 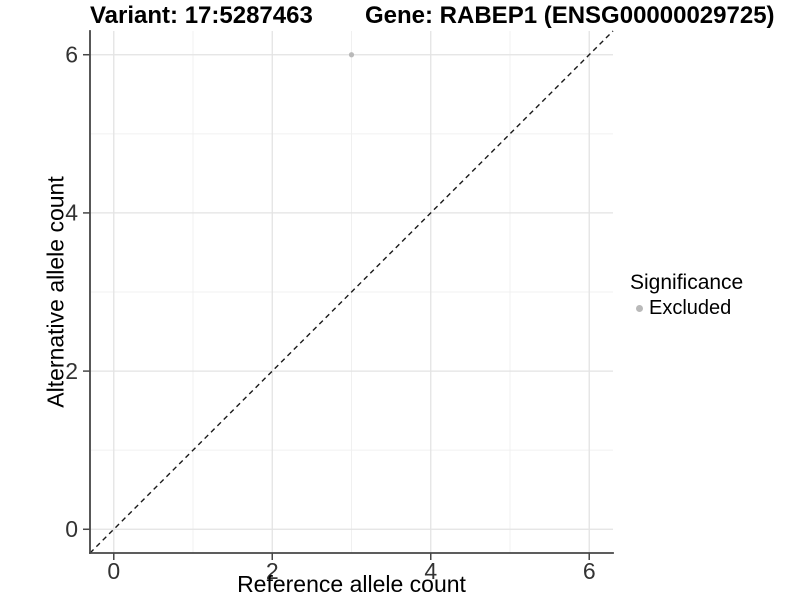 What do you see at coordinates (570, 15) in the screenshot?
I see `gene-title: Gene: RABEP1 (ENSG00000029725)` at bounding box center [570, 15].